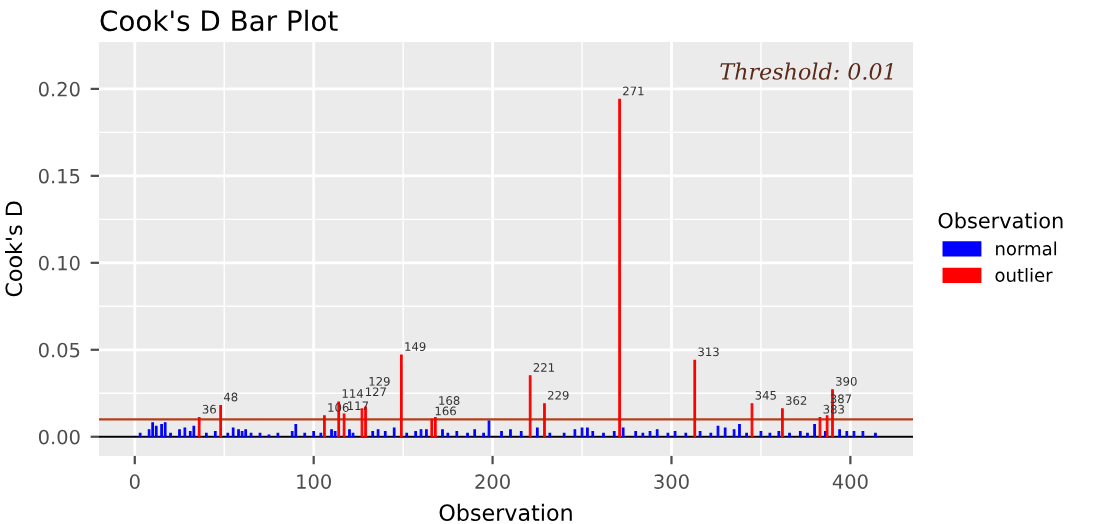  I want to click on legend-label: outlier, so click(1024, 275).